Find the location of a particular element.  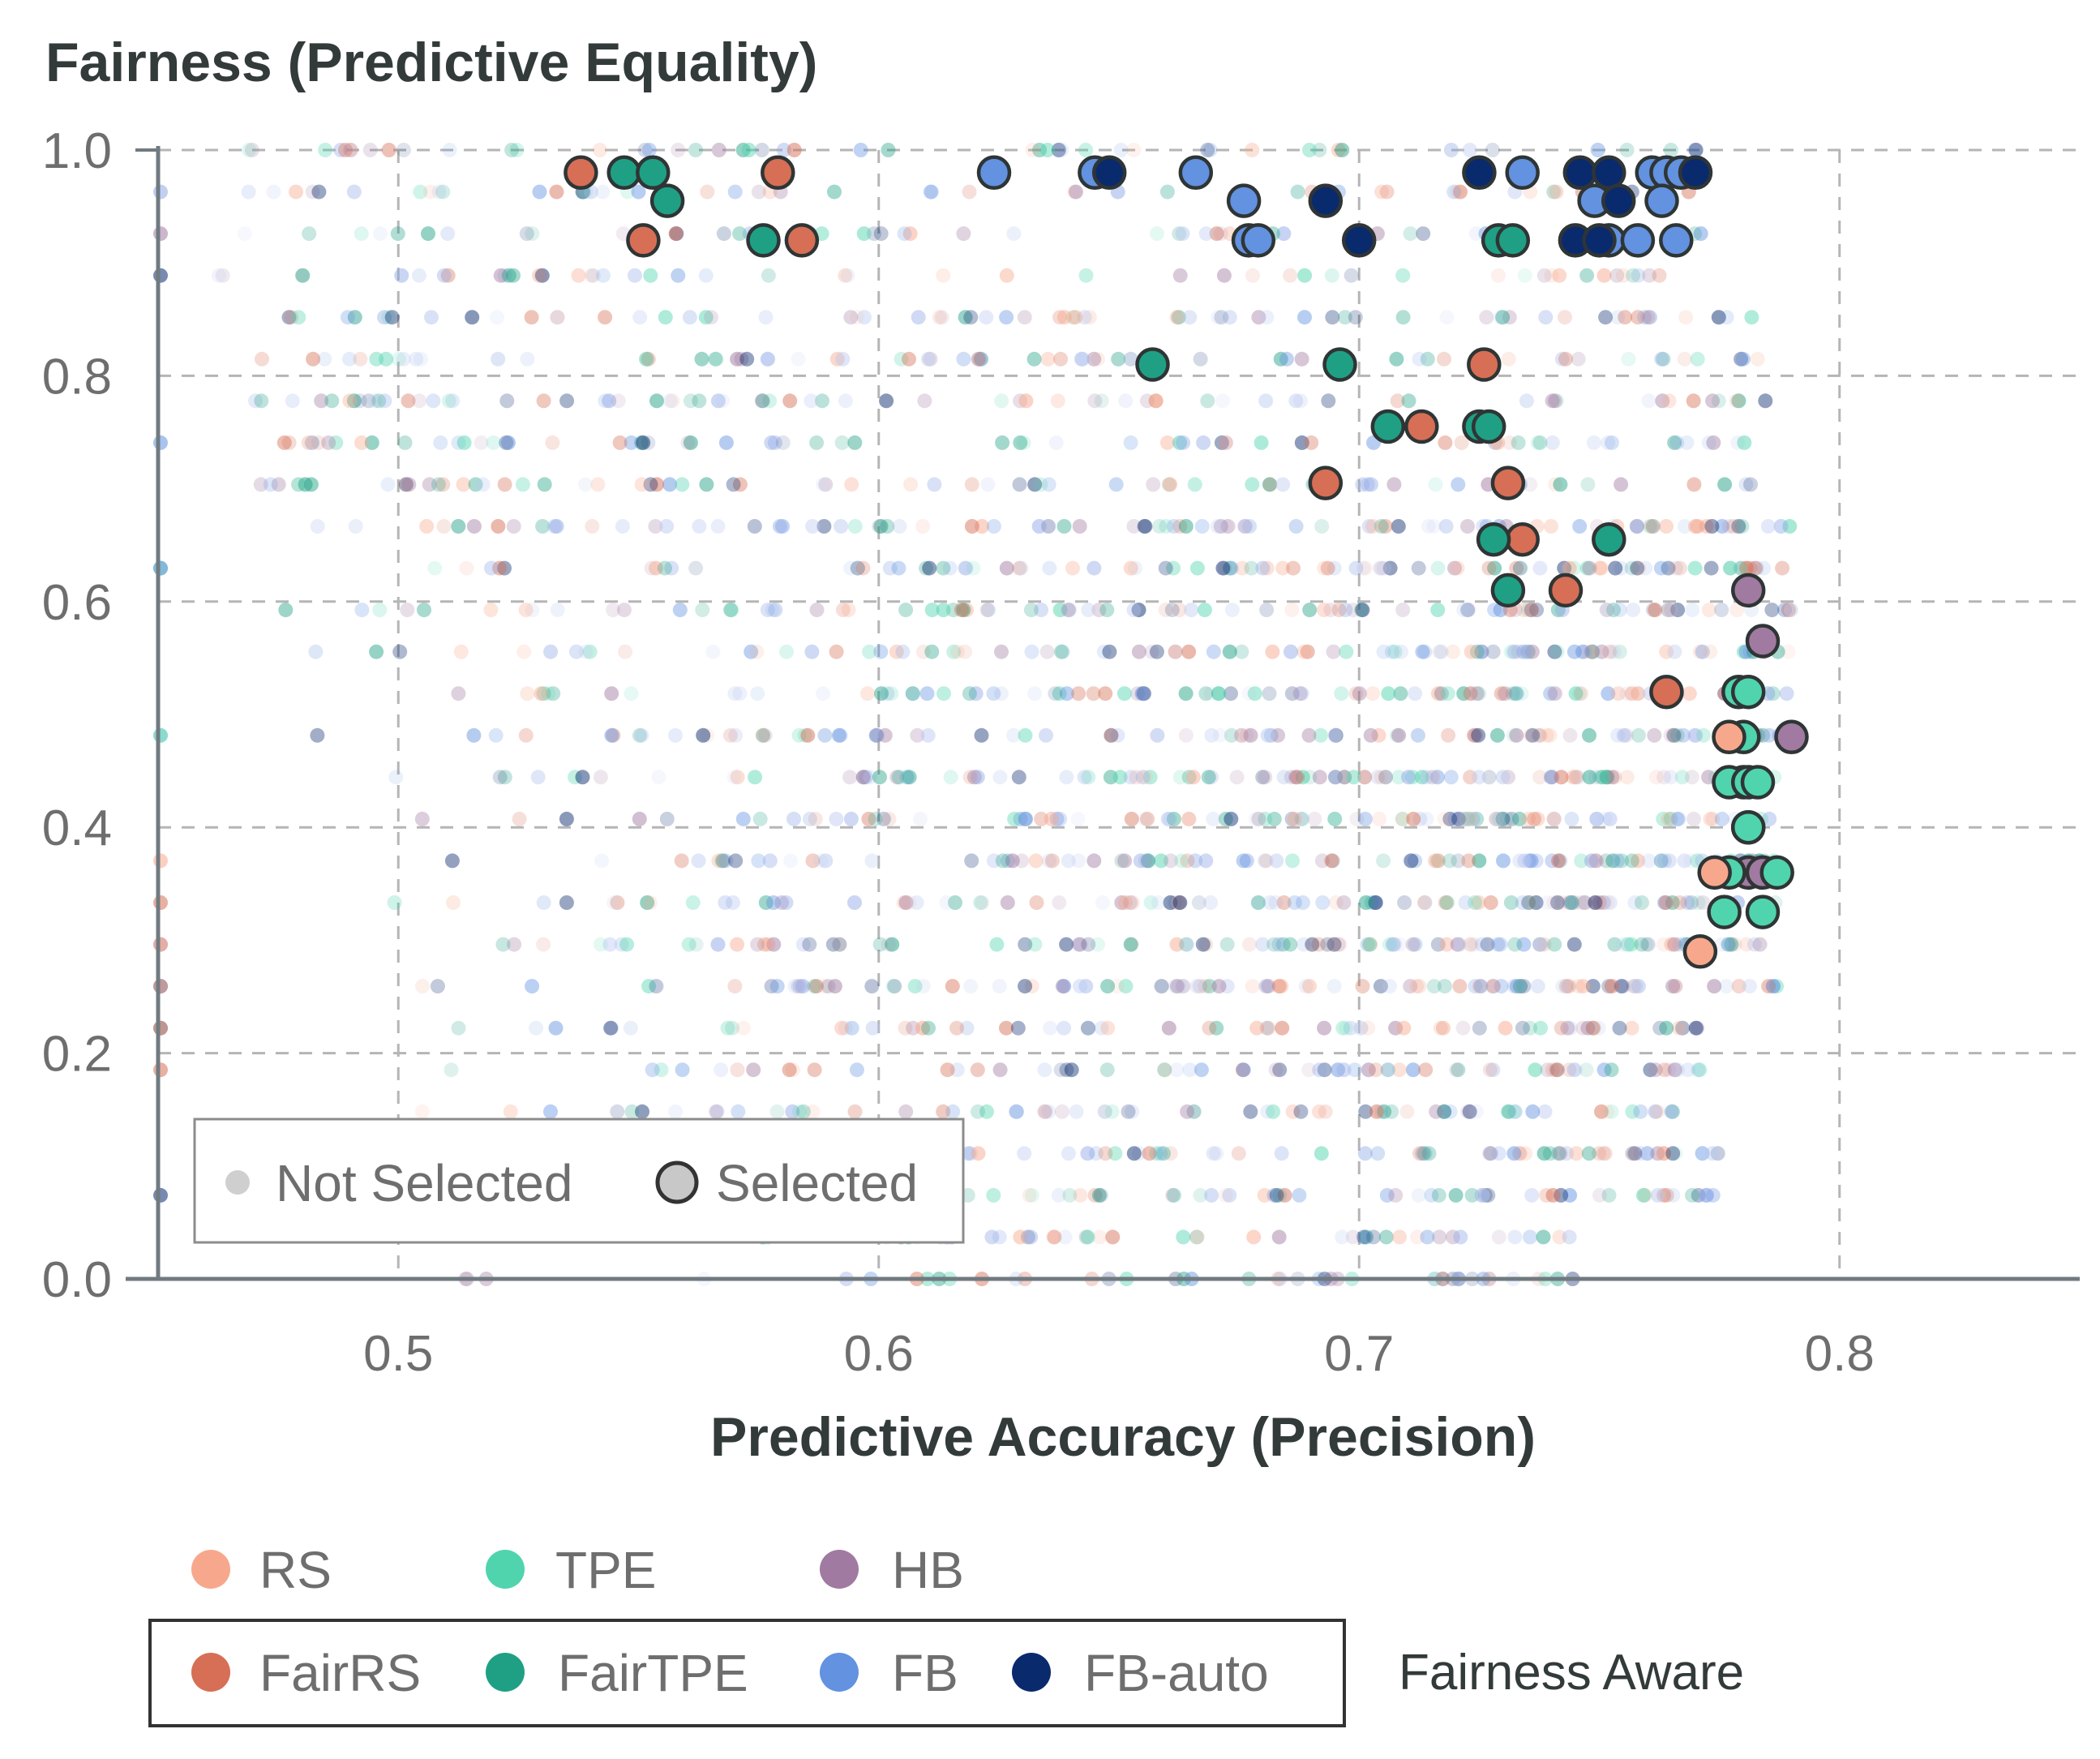

legend-label-fairrs: FairRS is located at coordinates (340, 1673).